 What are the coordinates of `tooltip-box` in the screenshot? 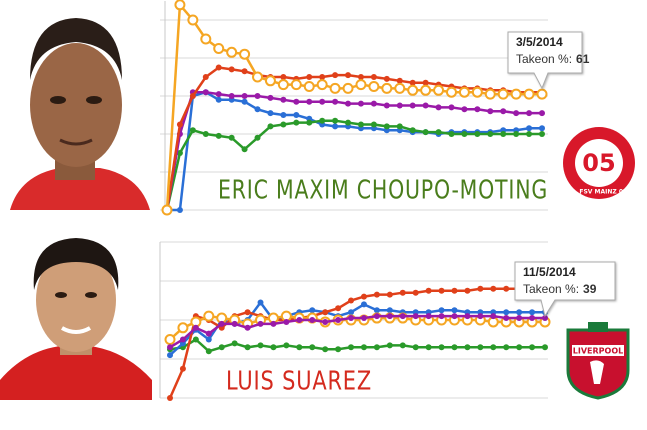 It's located at (545, 60).